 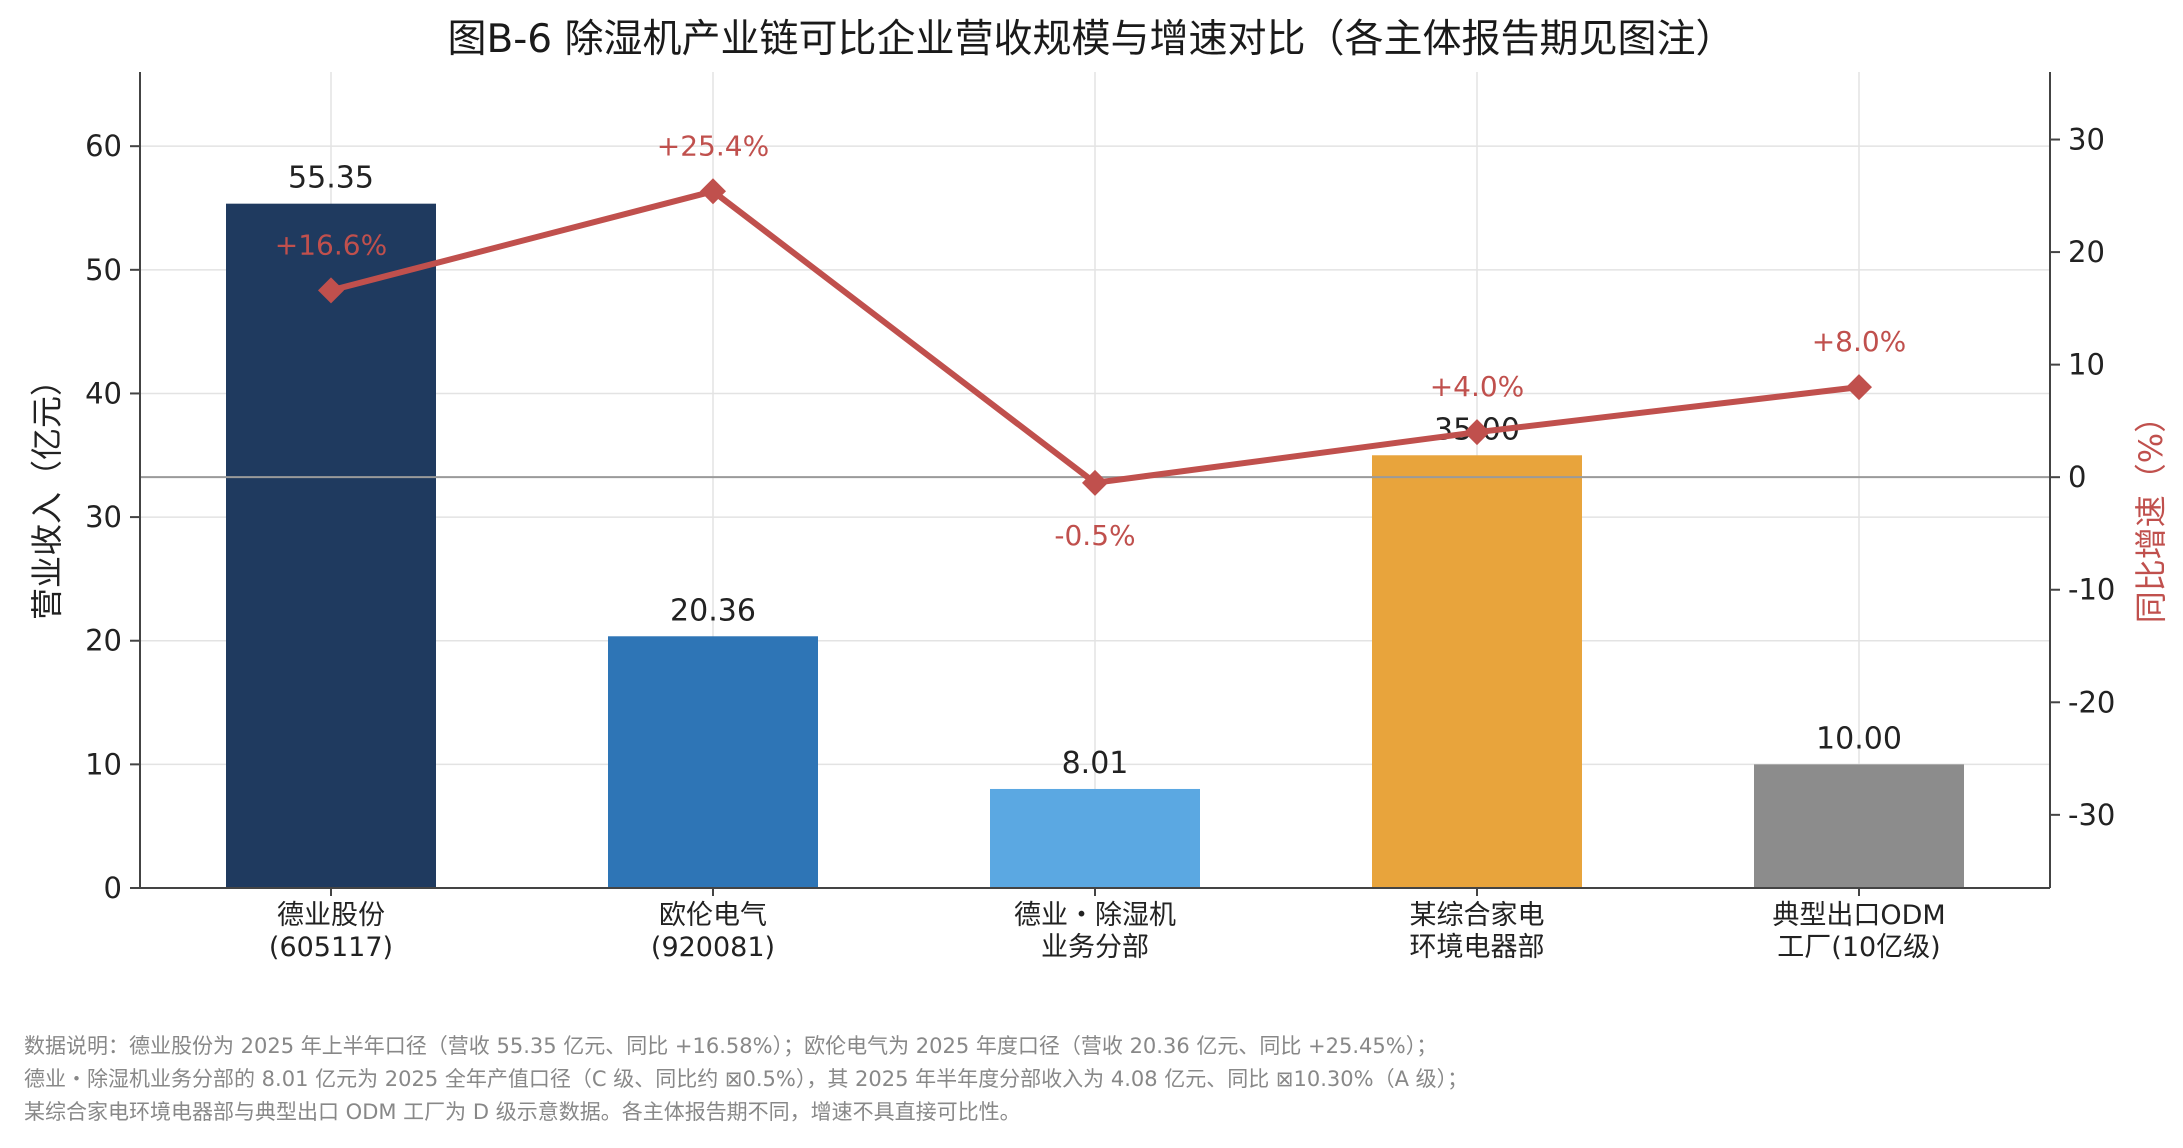 I want to click on x-tick-label: 欧伦电气, so click(x=713, y=915).